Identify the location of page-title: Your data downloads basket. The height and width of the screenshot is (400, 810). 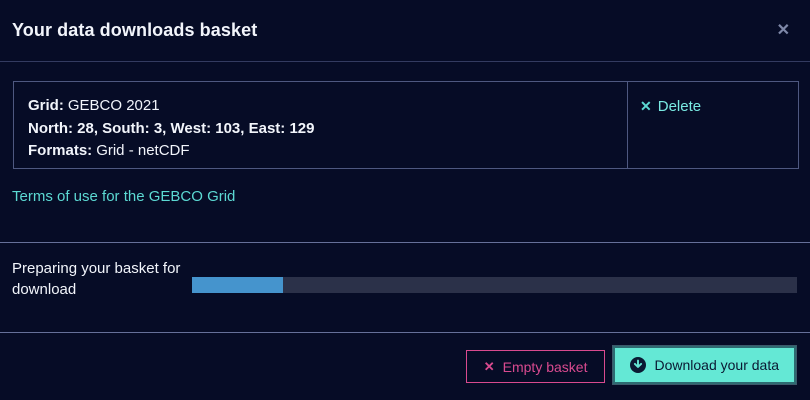
(135, 30).